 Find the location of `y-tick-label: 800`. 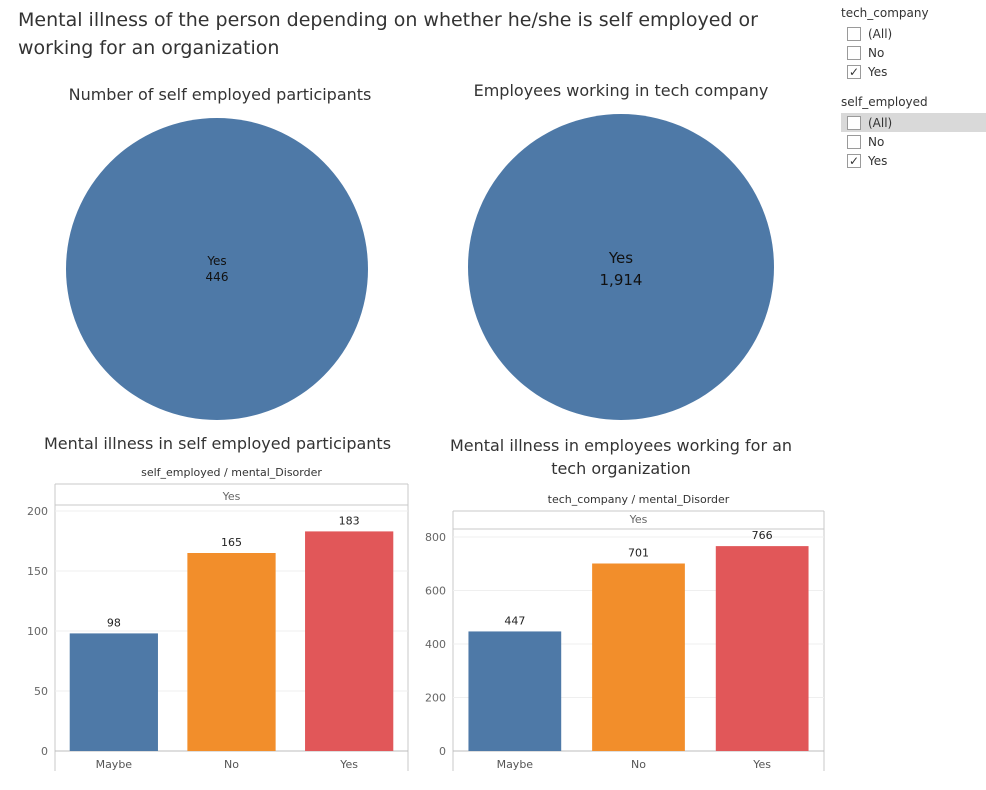

y-tick-label: 800 is located at coordinates (435, 537).